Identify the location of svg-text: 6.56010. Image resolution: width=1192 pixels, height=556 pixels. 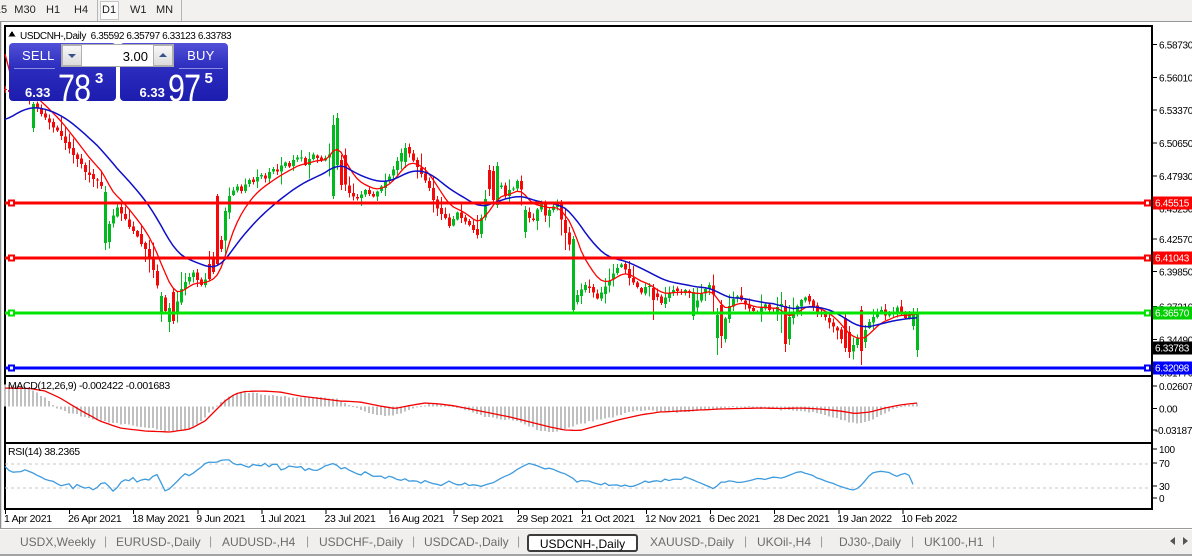
(1175, 79).